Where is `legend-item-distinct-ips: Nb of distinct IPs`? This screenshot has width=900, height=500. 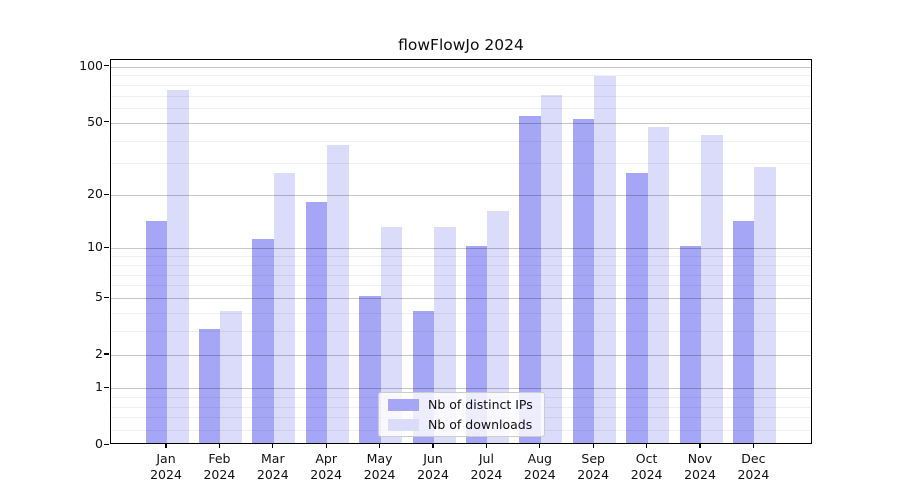
legend-item-distinct-ips: Nb of distinct IPs is located at coordinates (461, 404).